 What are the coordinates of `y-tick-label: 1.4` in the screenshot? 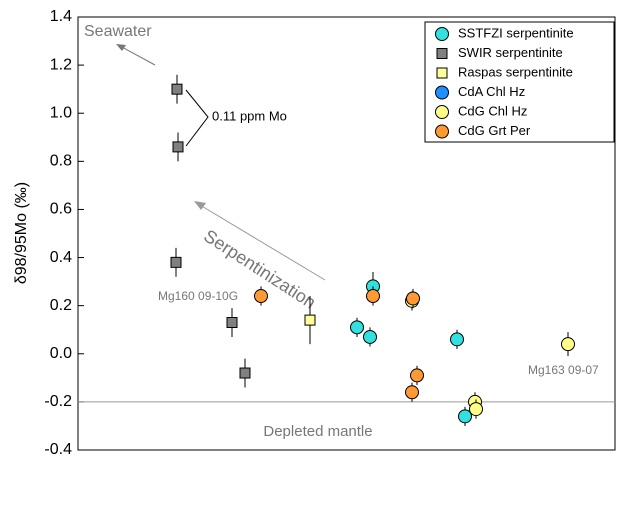 It's located at (61, 16).